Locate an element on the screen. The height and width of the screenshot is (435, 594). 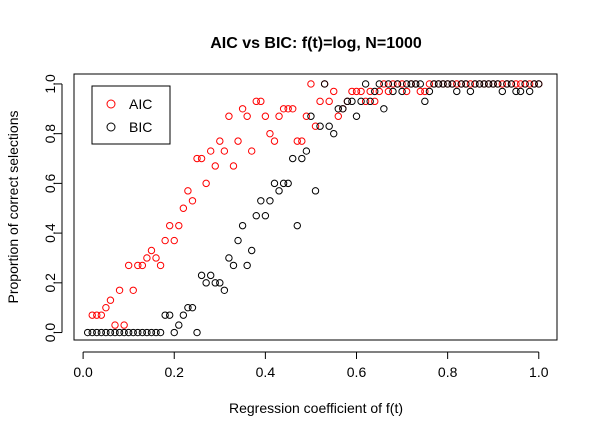
legend-label-bic: BIC is located at coordinates (140, 127).